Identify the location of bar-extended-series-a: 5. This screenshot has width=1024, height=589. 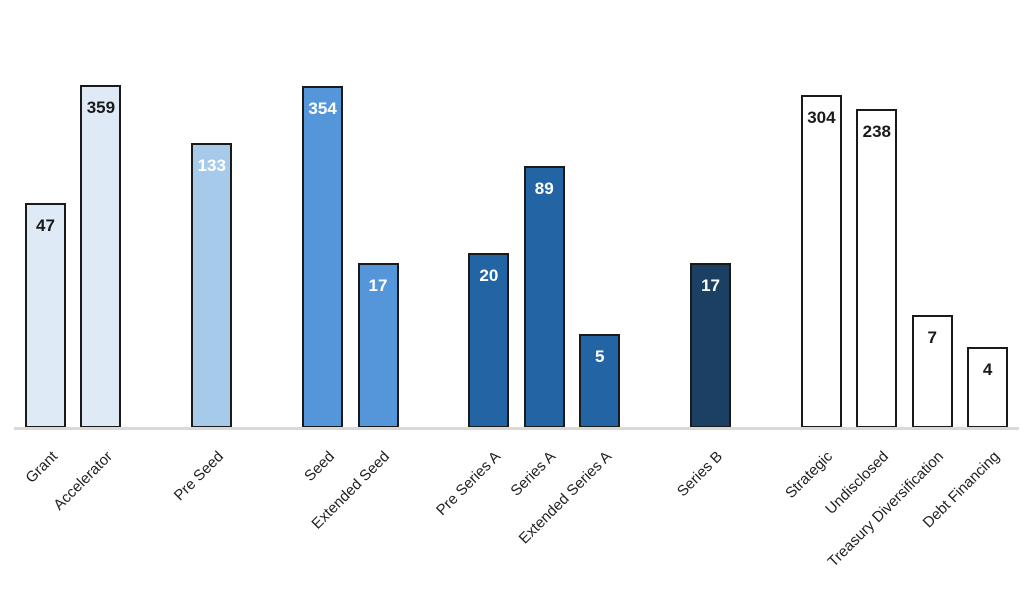
(600, 381).